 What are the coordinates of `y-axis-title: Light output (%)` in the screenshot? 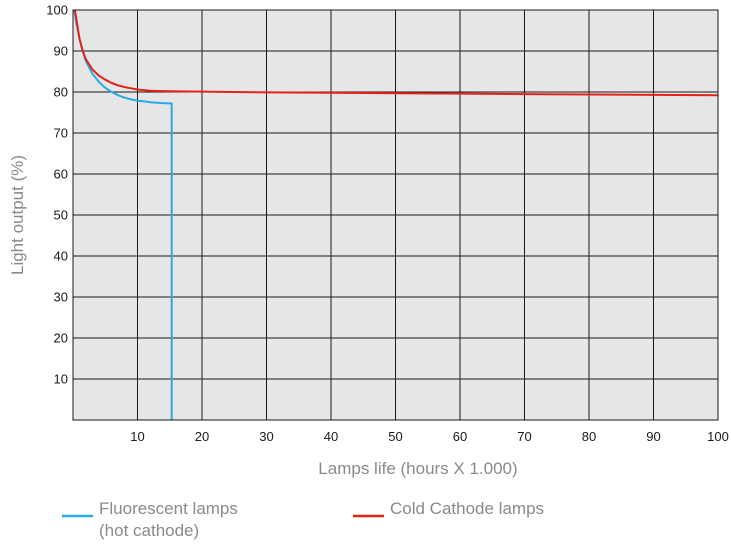 It's located at (17, 215).